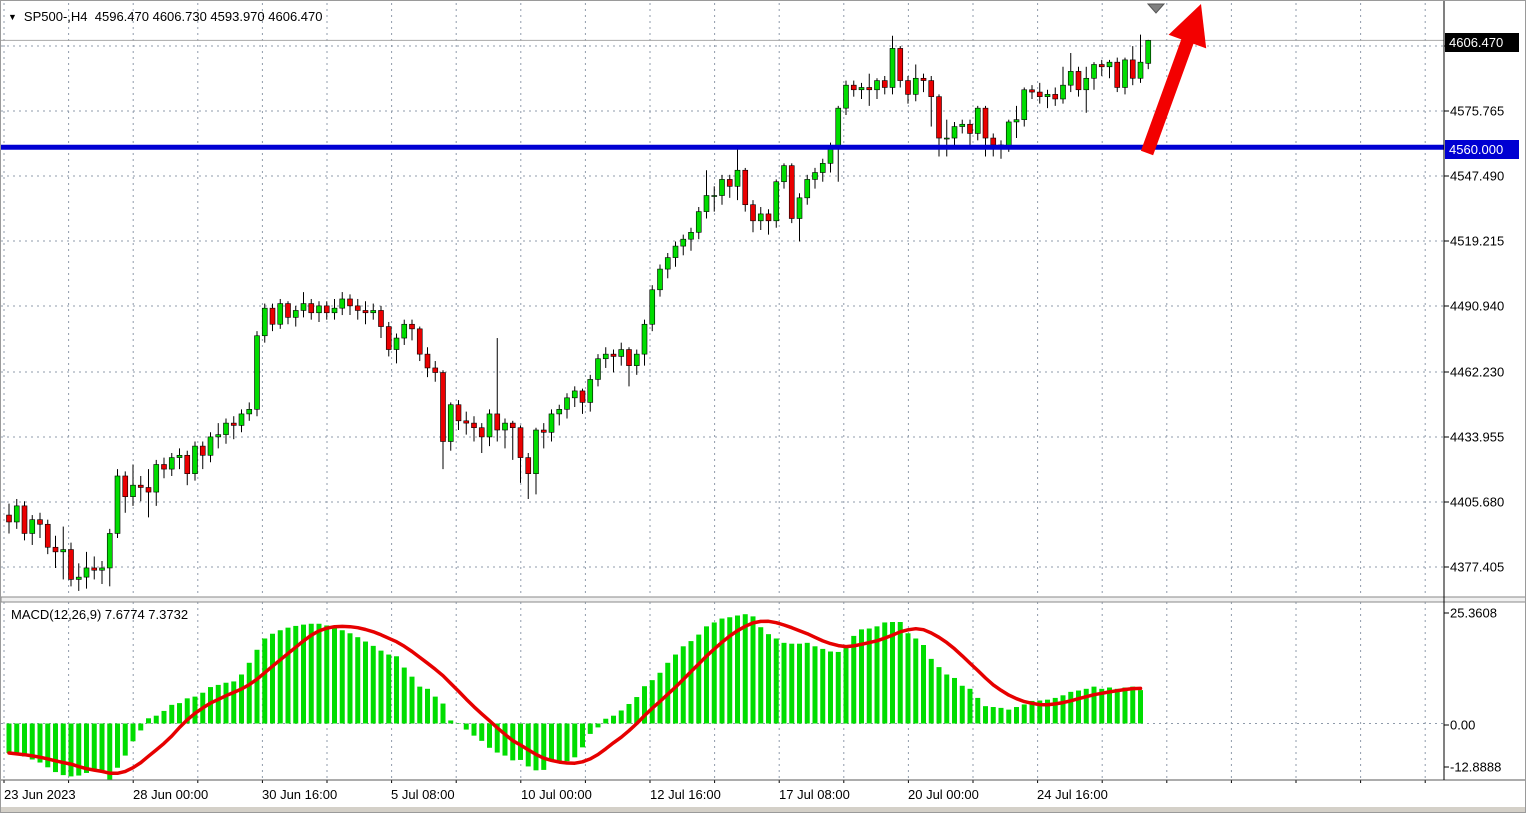  What do you see at coordinates (1477, 437) in the screenshot?
I see `price-axis-label: 4433.955` at bounding box center [1477, 437].